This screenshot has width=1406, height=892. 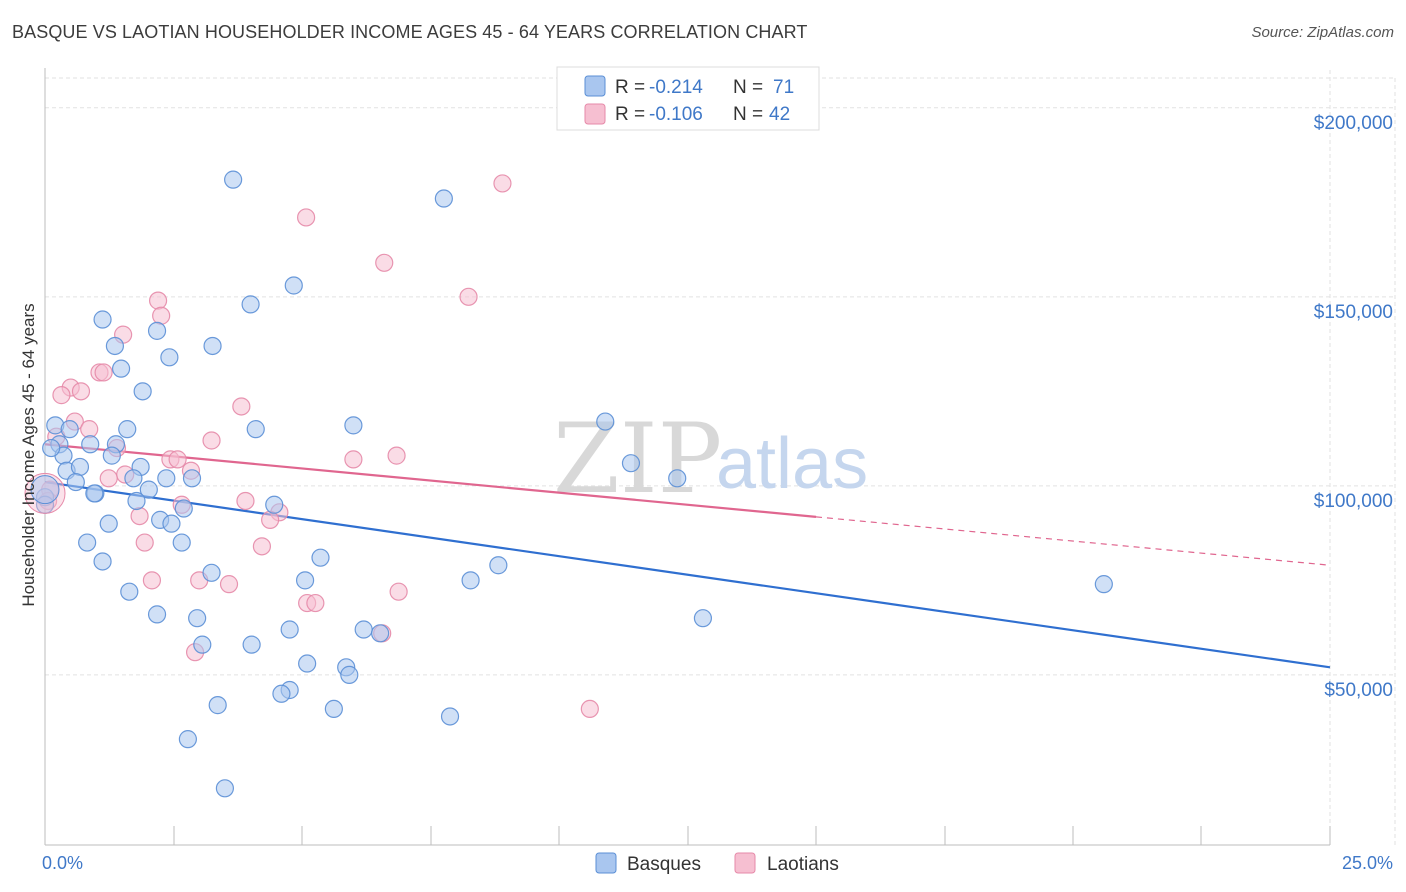 I want to click on bottom-legend-basques: Basques, so click(x=664, y=864).